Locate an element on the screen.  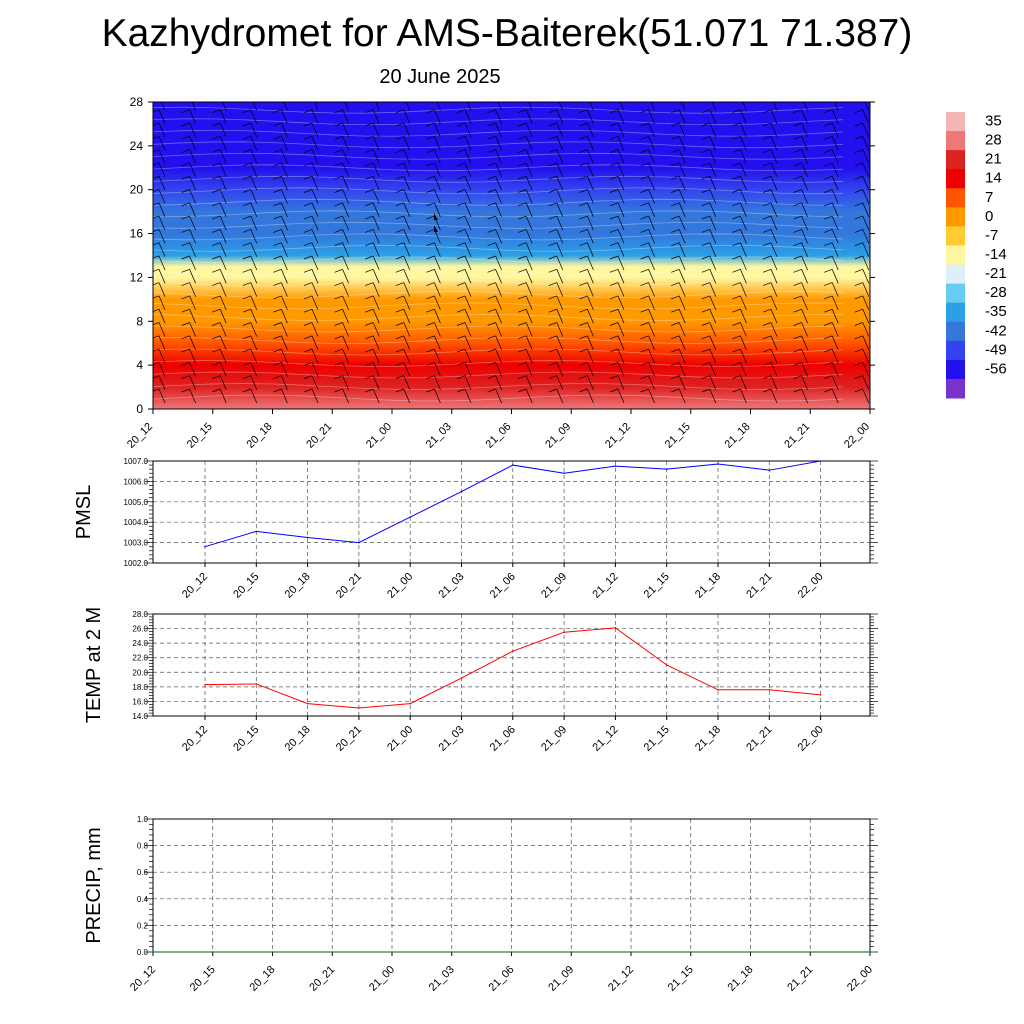
x-tick-label: 21_00 is located at coordinates (379, 436).